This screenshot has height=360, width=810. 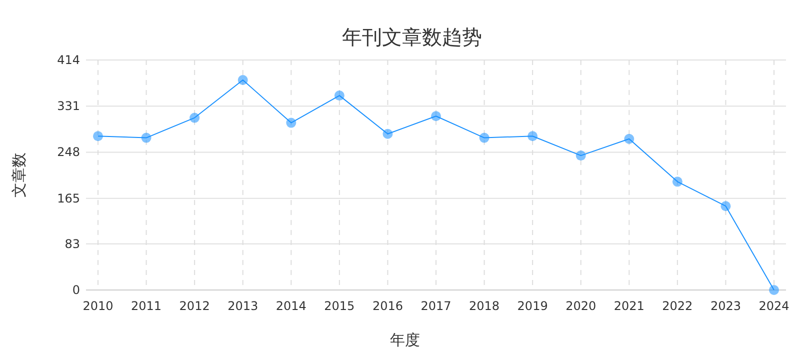 What do you see at coordinates (243, 306) in the screenshot?
I see `x-tick-label: 2013` at bounding box center [243, 306].